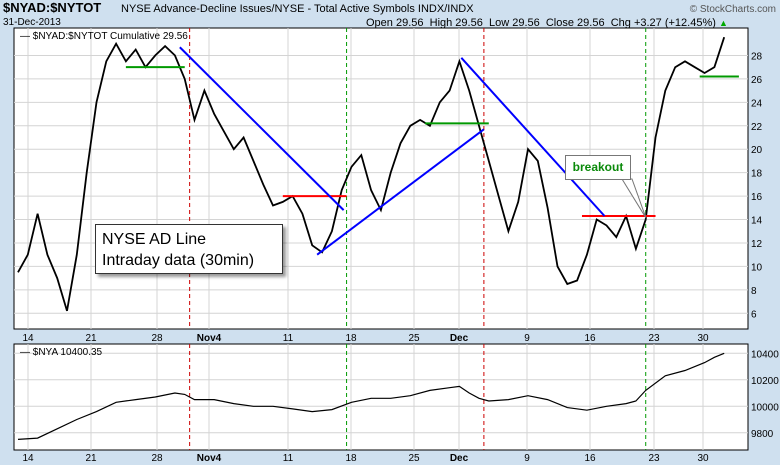 The height and width of the screenshot is (465, 780). What do you see at coordinates (598, 167) in the screenshot?
I see `breakout-callout: breakout` at bounding box center [598, 167].